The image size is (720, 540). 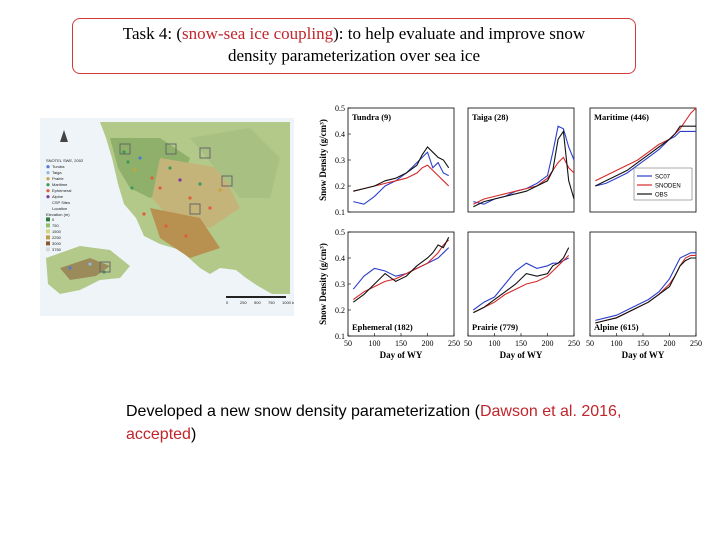 What do you see at coordinates (48, 173) in the screenshot?
I see `legend-dot-taiga` at bounding box center [48, 173].